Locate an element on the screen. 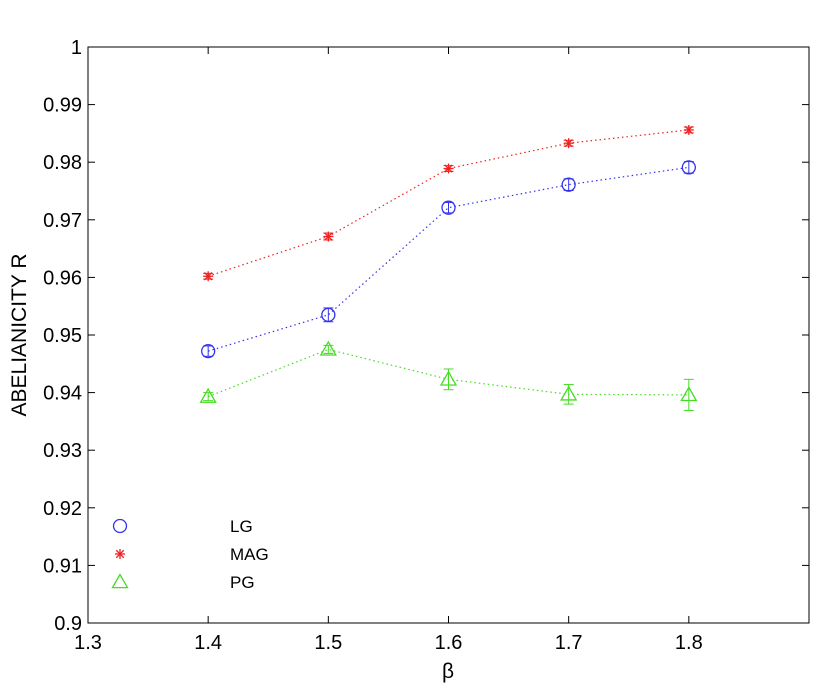 The height and width of the screenshot is (688, 817). x-tick-label: 1.3 is located at coordinates (88, 643).